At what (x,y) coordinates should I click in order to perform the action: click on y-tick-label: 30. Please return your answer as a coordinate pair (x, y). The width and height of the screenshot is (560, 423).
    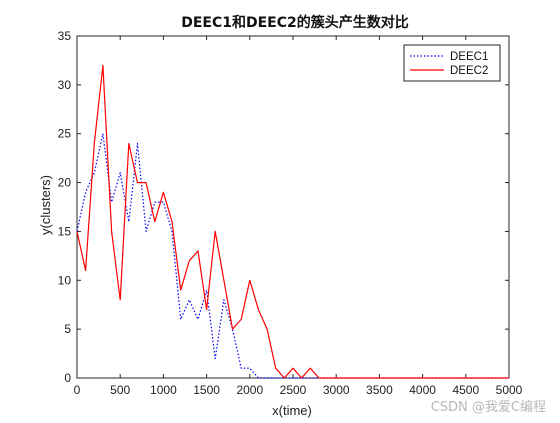
    Looking at the image, I should click on (65, 85).